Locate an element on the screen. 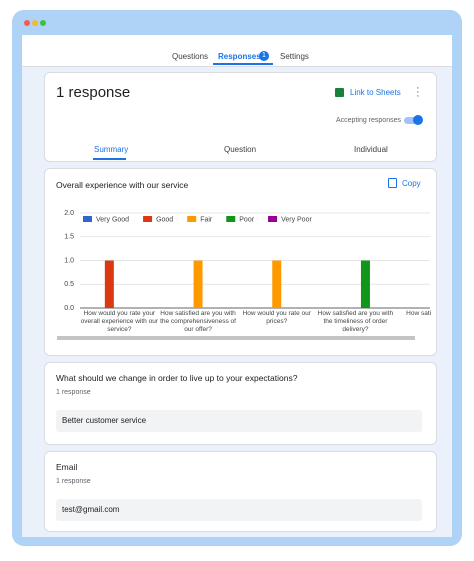 The height and width of the screenshot is (561, 474). category-text: How would you rate our prices? is located at coordinates (276, 317).